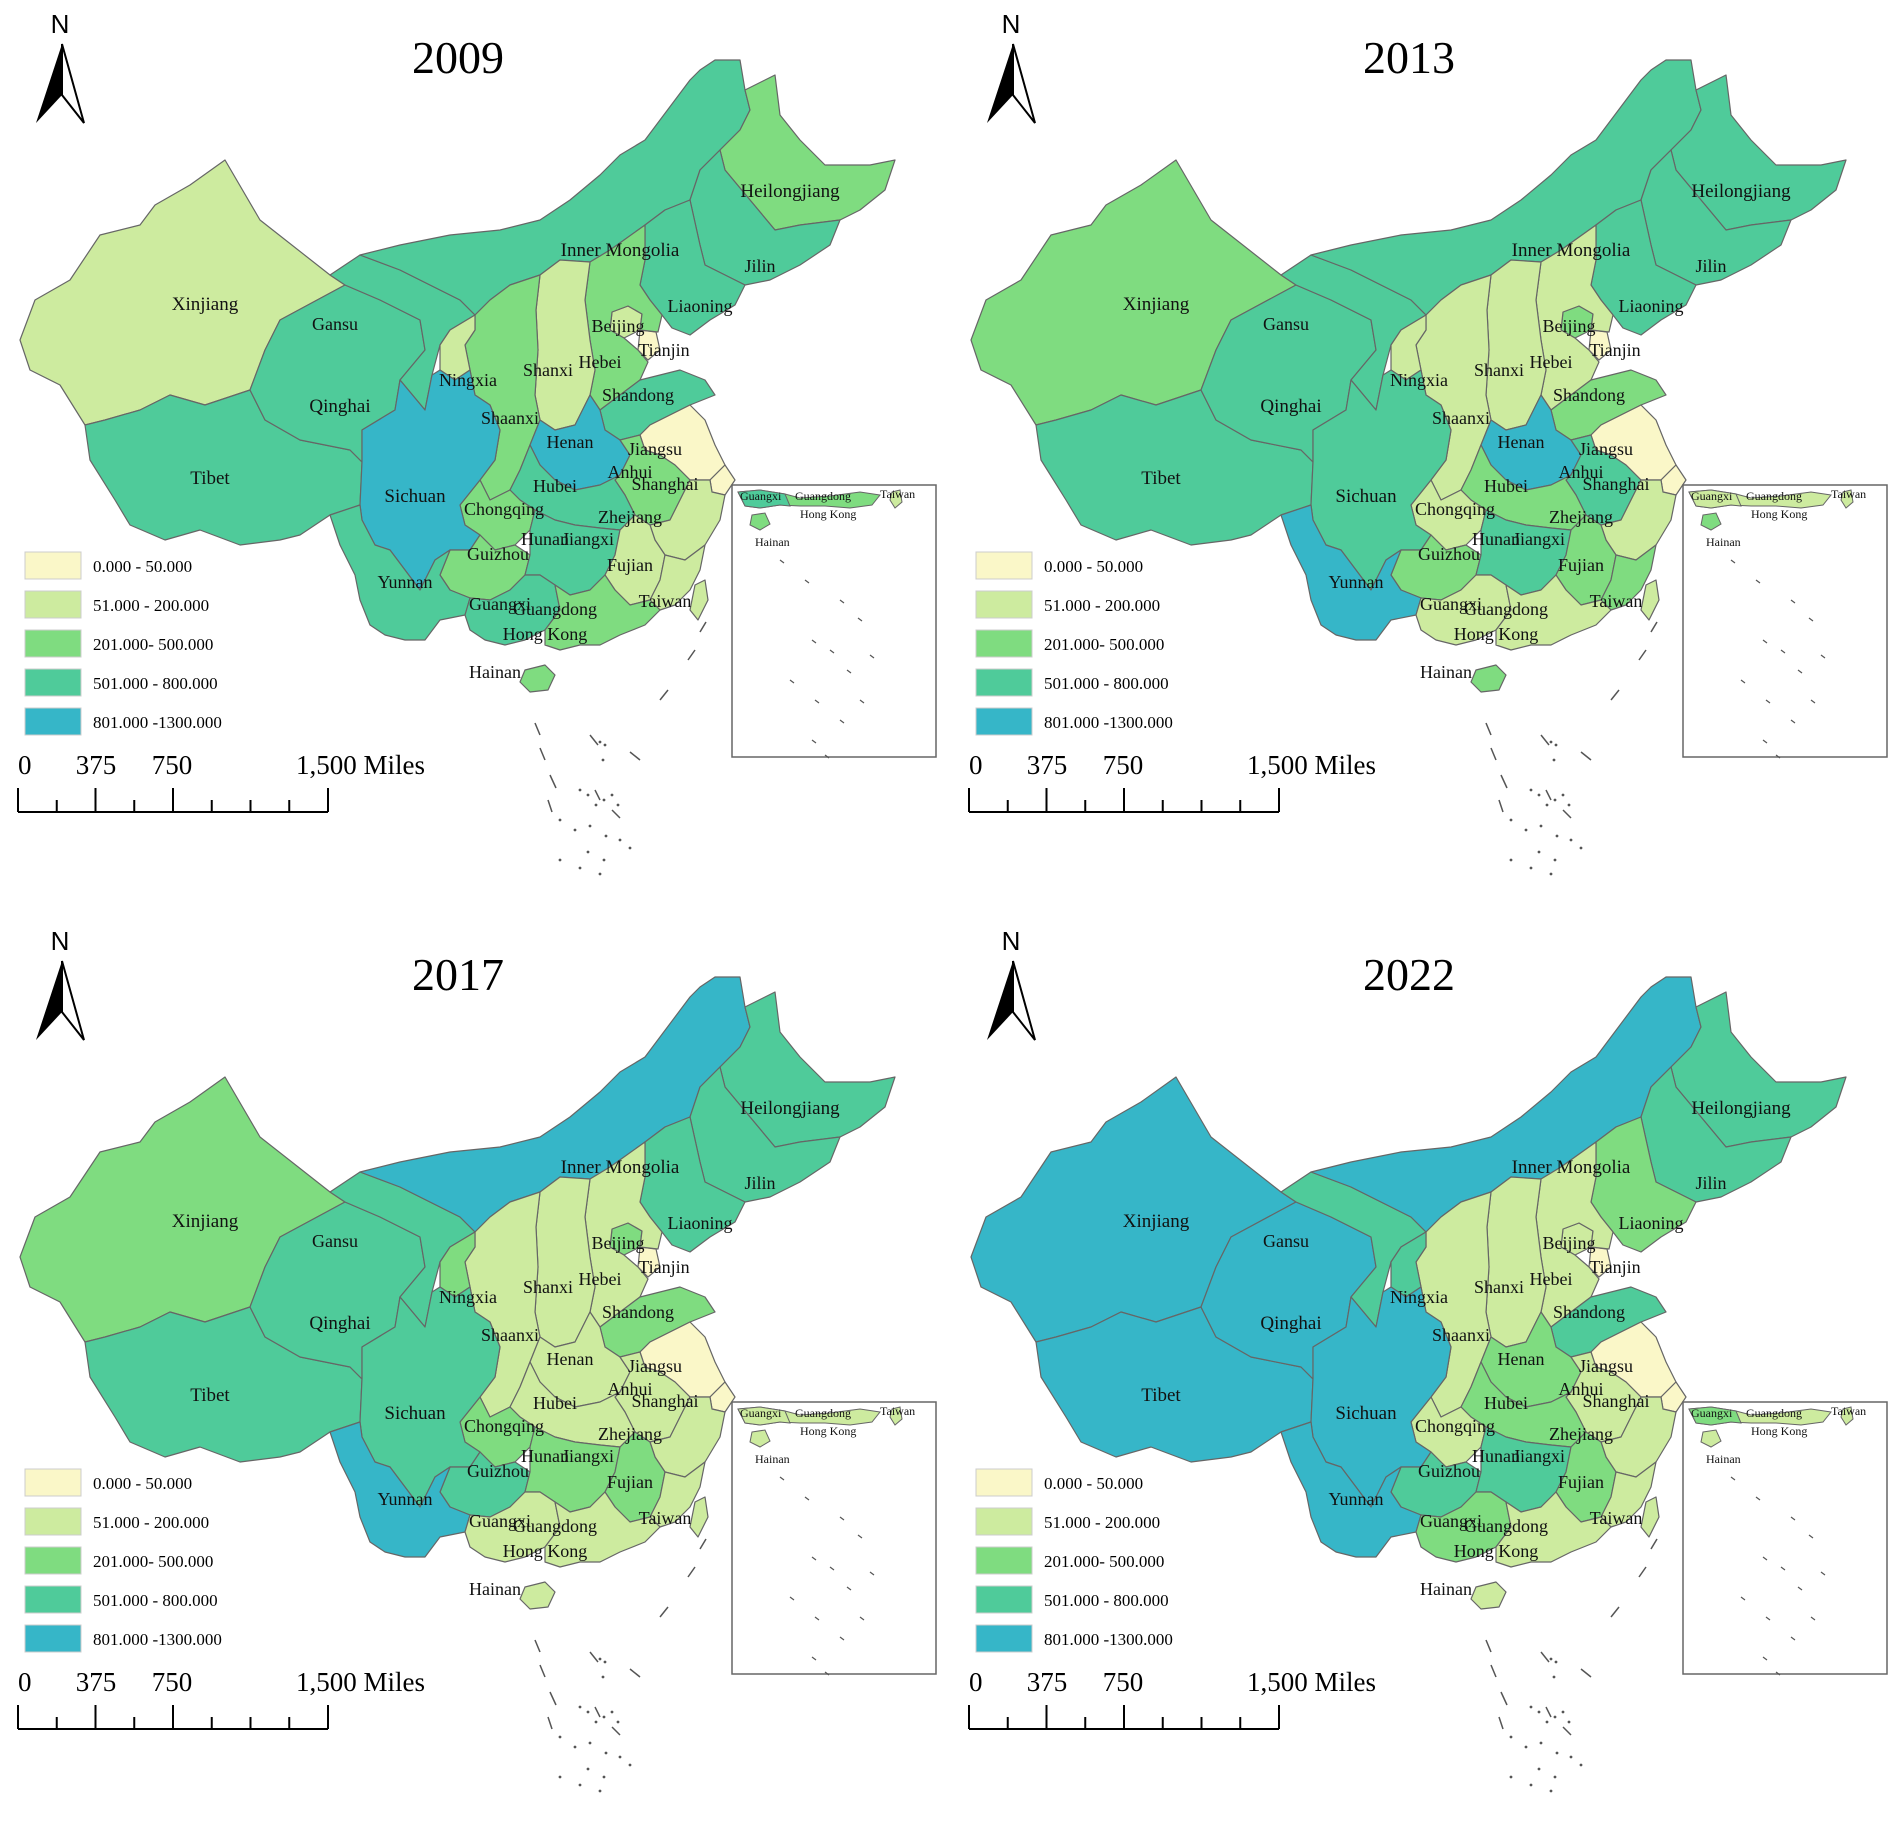  What do you see at coordinates (458, 974) in the screenshot?
I see `map-year-title: 2017` at bounding box center [458, 974].